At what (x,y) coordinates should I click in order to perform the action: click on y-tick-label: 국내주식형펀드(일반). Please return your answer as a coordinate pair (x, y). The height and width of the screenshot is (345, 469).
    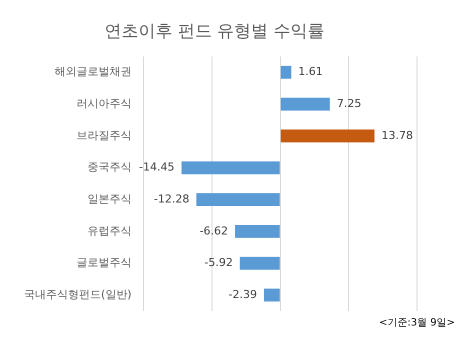
    Looking at the image, I should click on (78, 294).